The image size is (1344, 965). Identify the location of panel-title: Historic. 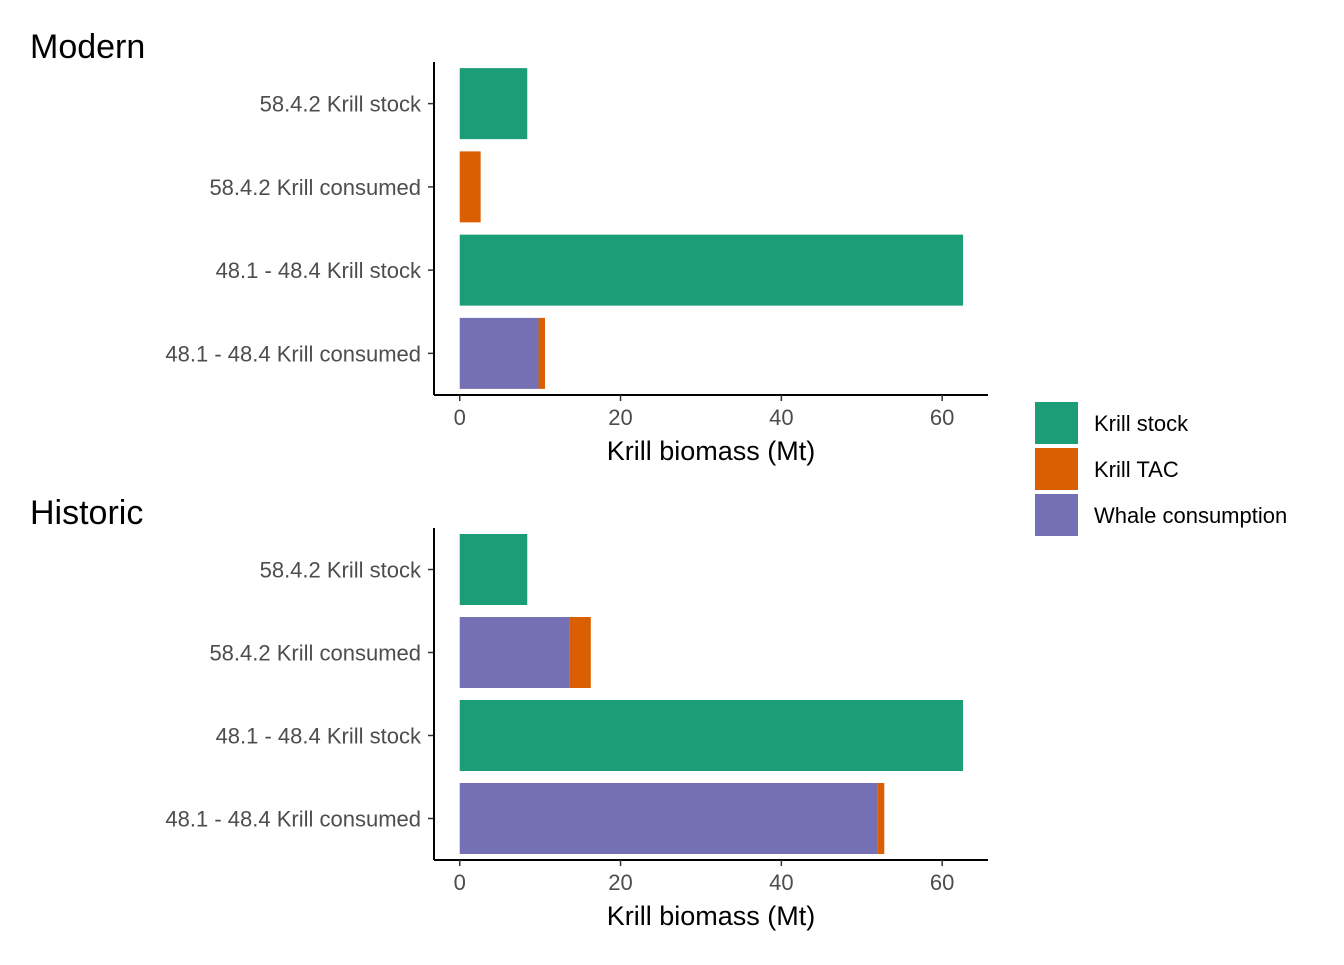
(86, 513).